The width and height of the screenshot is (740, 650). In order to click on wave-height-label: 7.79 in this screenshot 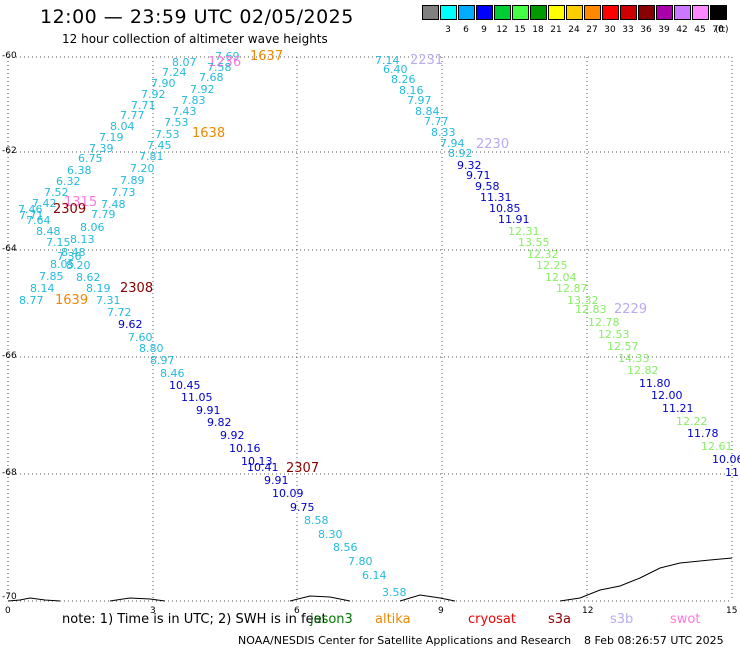, I will do `click(103, 214)`.